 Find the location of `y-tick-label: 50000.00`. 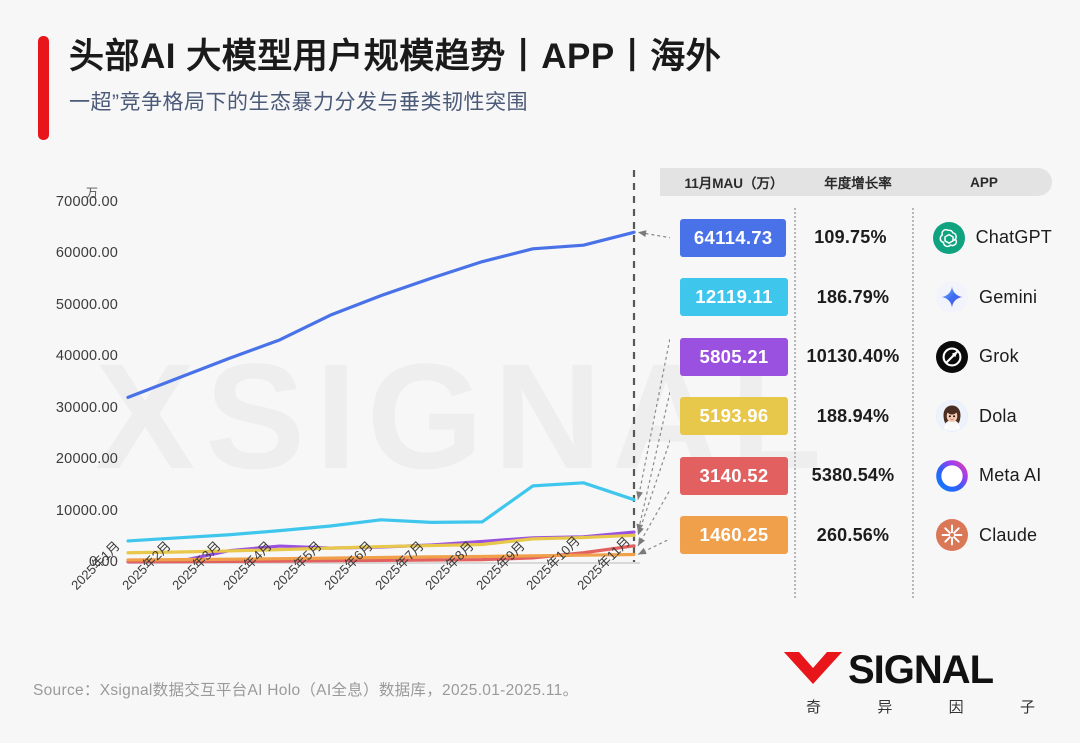

y-tick-label: 50000.00 is located at coordinates (86, 304).